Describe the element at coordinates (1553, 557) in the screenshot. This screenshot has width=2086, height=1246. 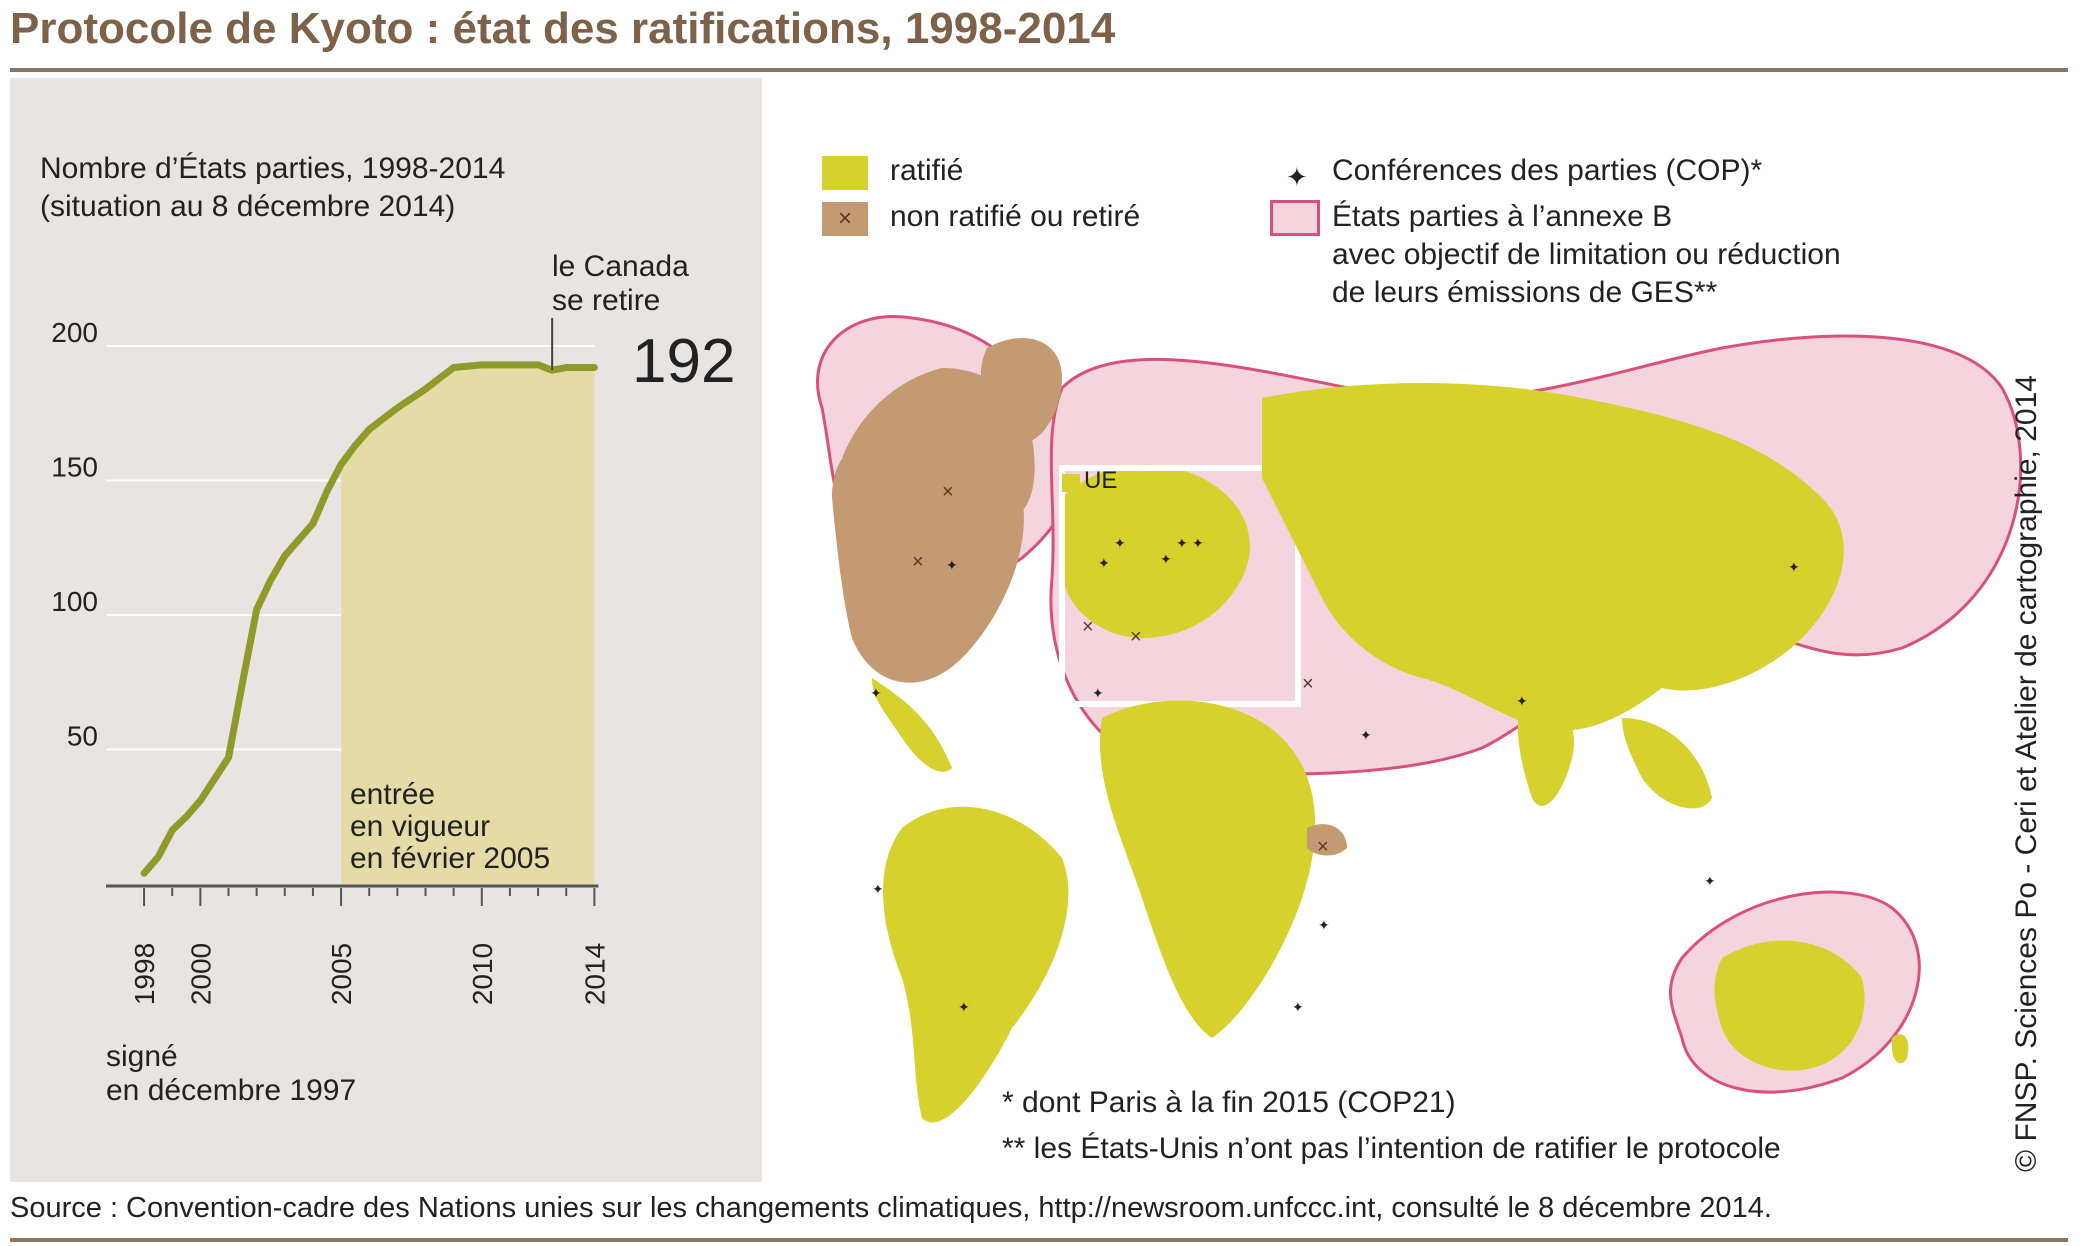
I see `land-asia` at that location.